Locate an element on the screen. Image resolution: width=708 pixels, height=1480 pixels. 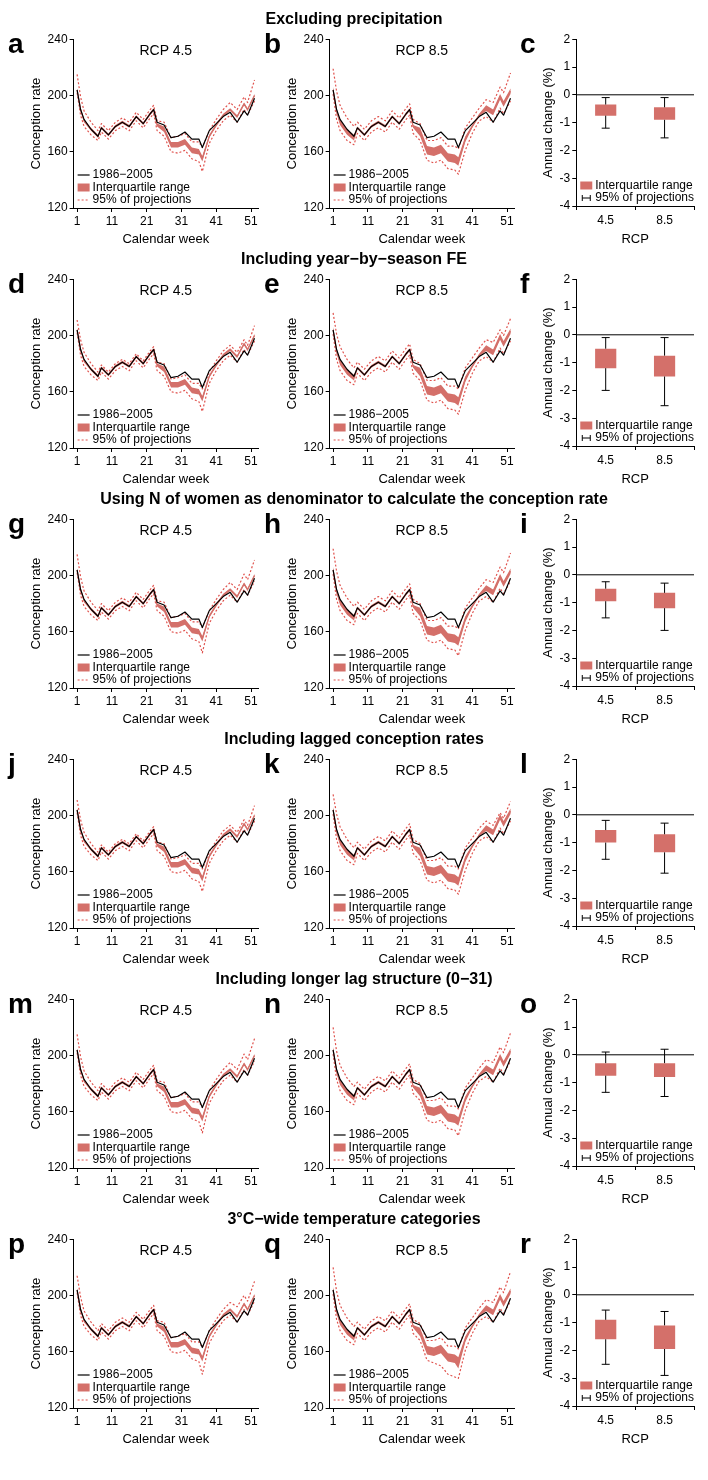
text: d is located at coordinates (17, 283).